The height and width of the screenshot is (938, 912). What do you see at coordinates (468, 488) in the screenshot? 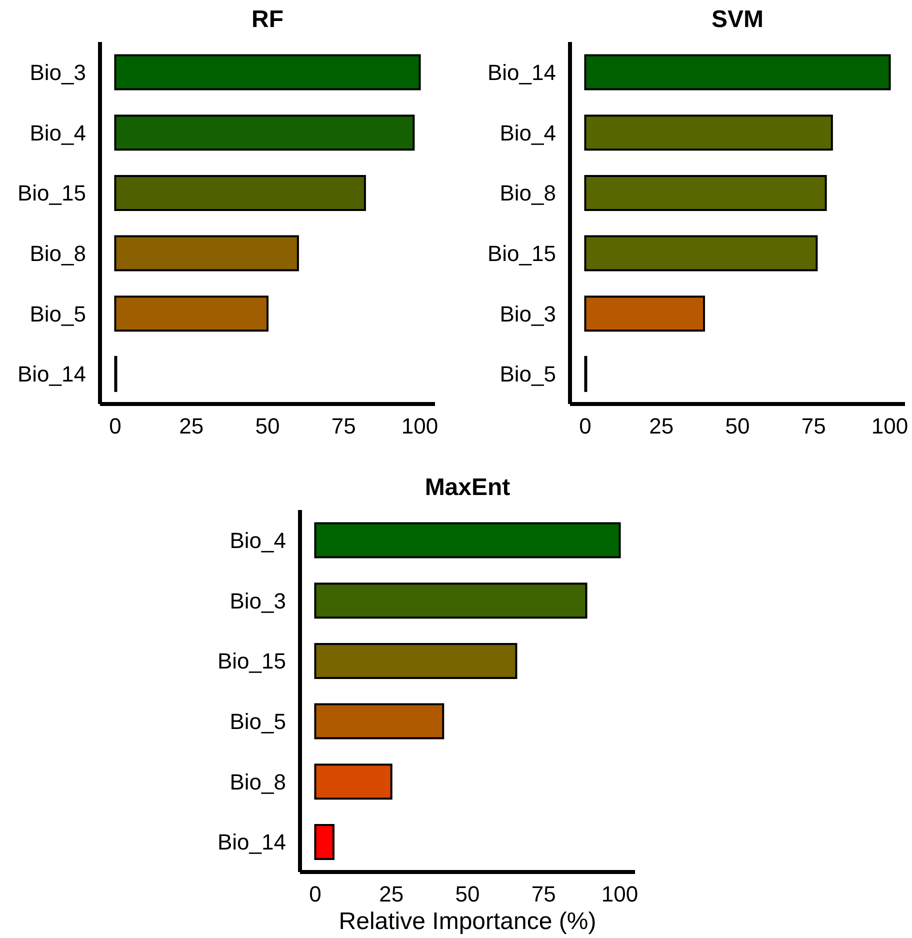
I see `chart-title: MaxEnt` at bounding box center [468, 488].